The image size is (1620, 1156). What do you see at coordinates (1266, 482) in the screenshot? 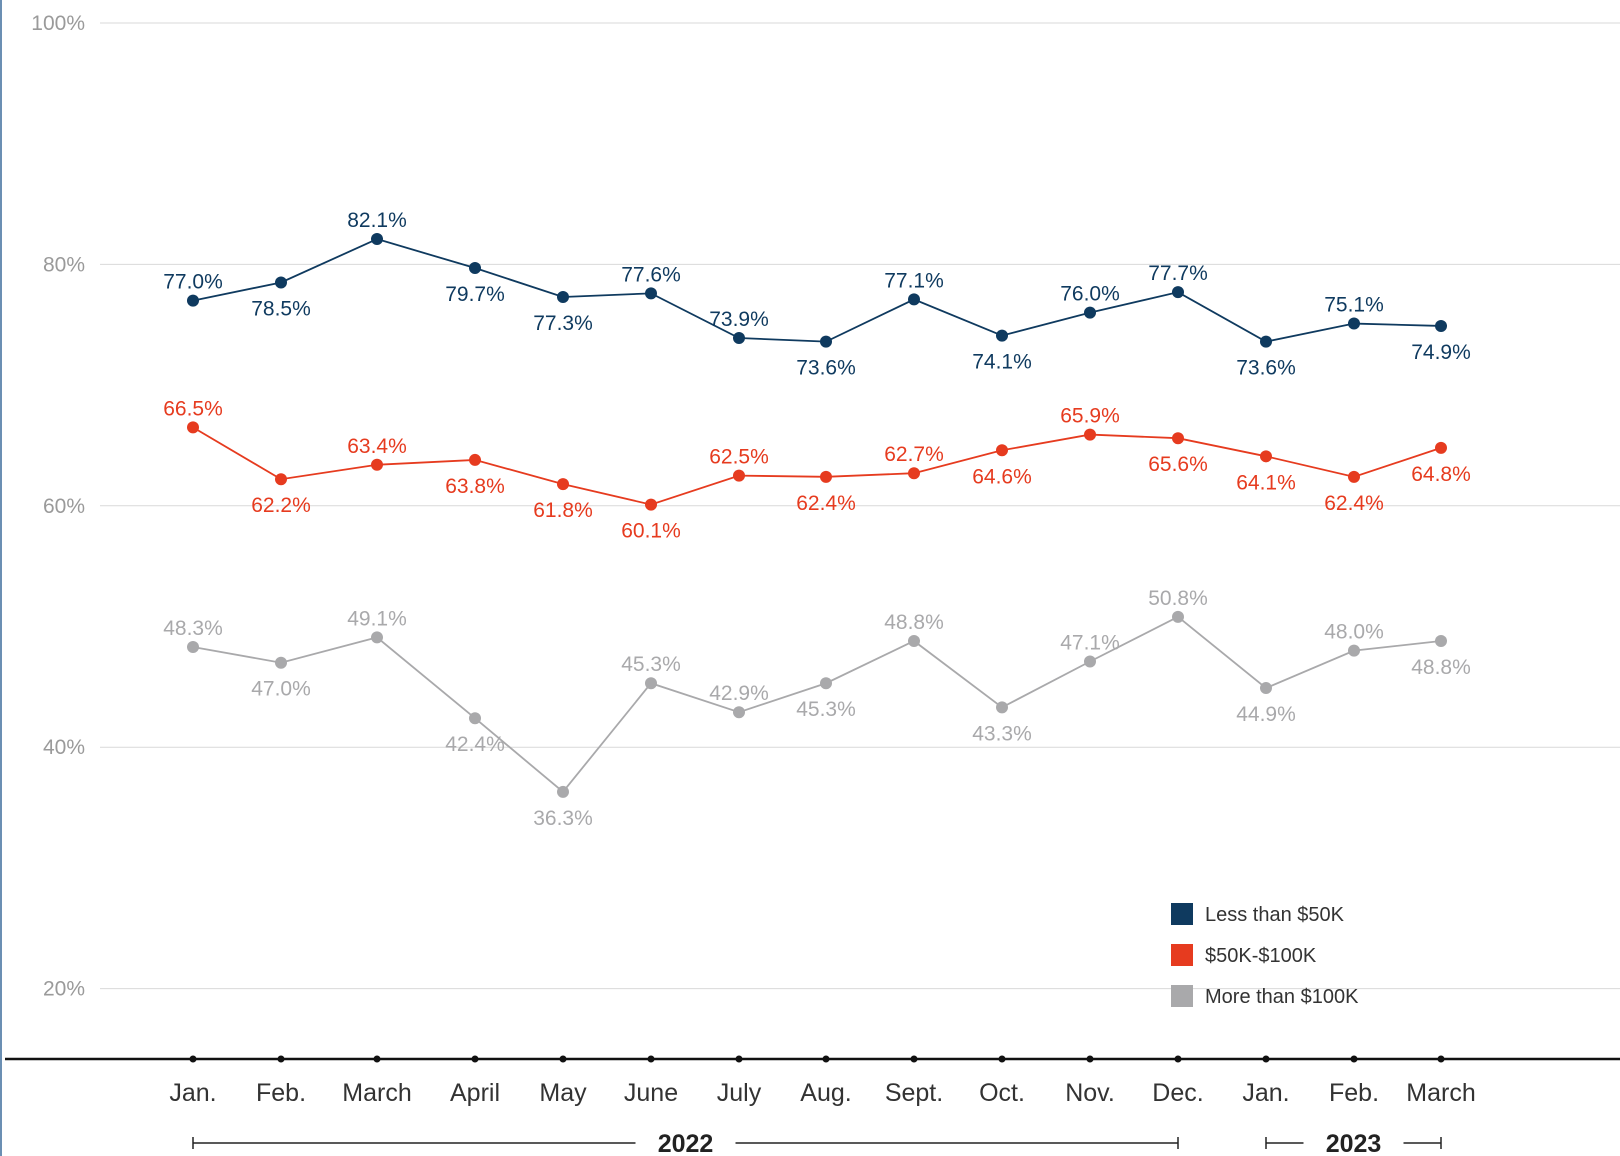
I see `data-label: 64.1%` at bounding box center [1266, 482].